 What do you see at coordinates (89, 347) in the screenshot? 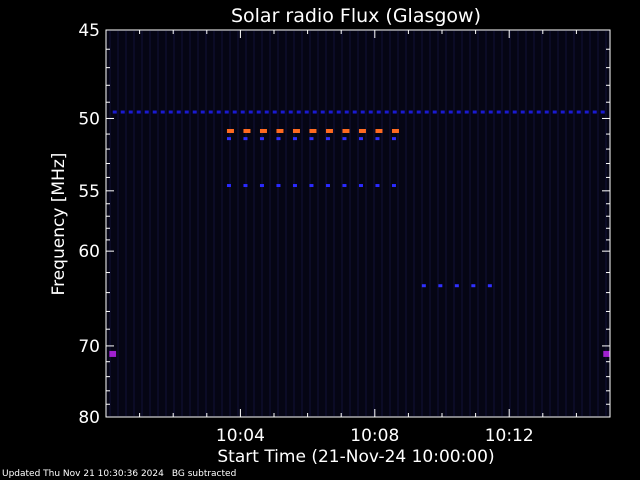
I see `y-tick-label: 70` at bounding box center [89, 347].